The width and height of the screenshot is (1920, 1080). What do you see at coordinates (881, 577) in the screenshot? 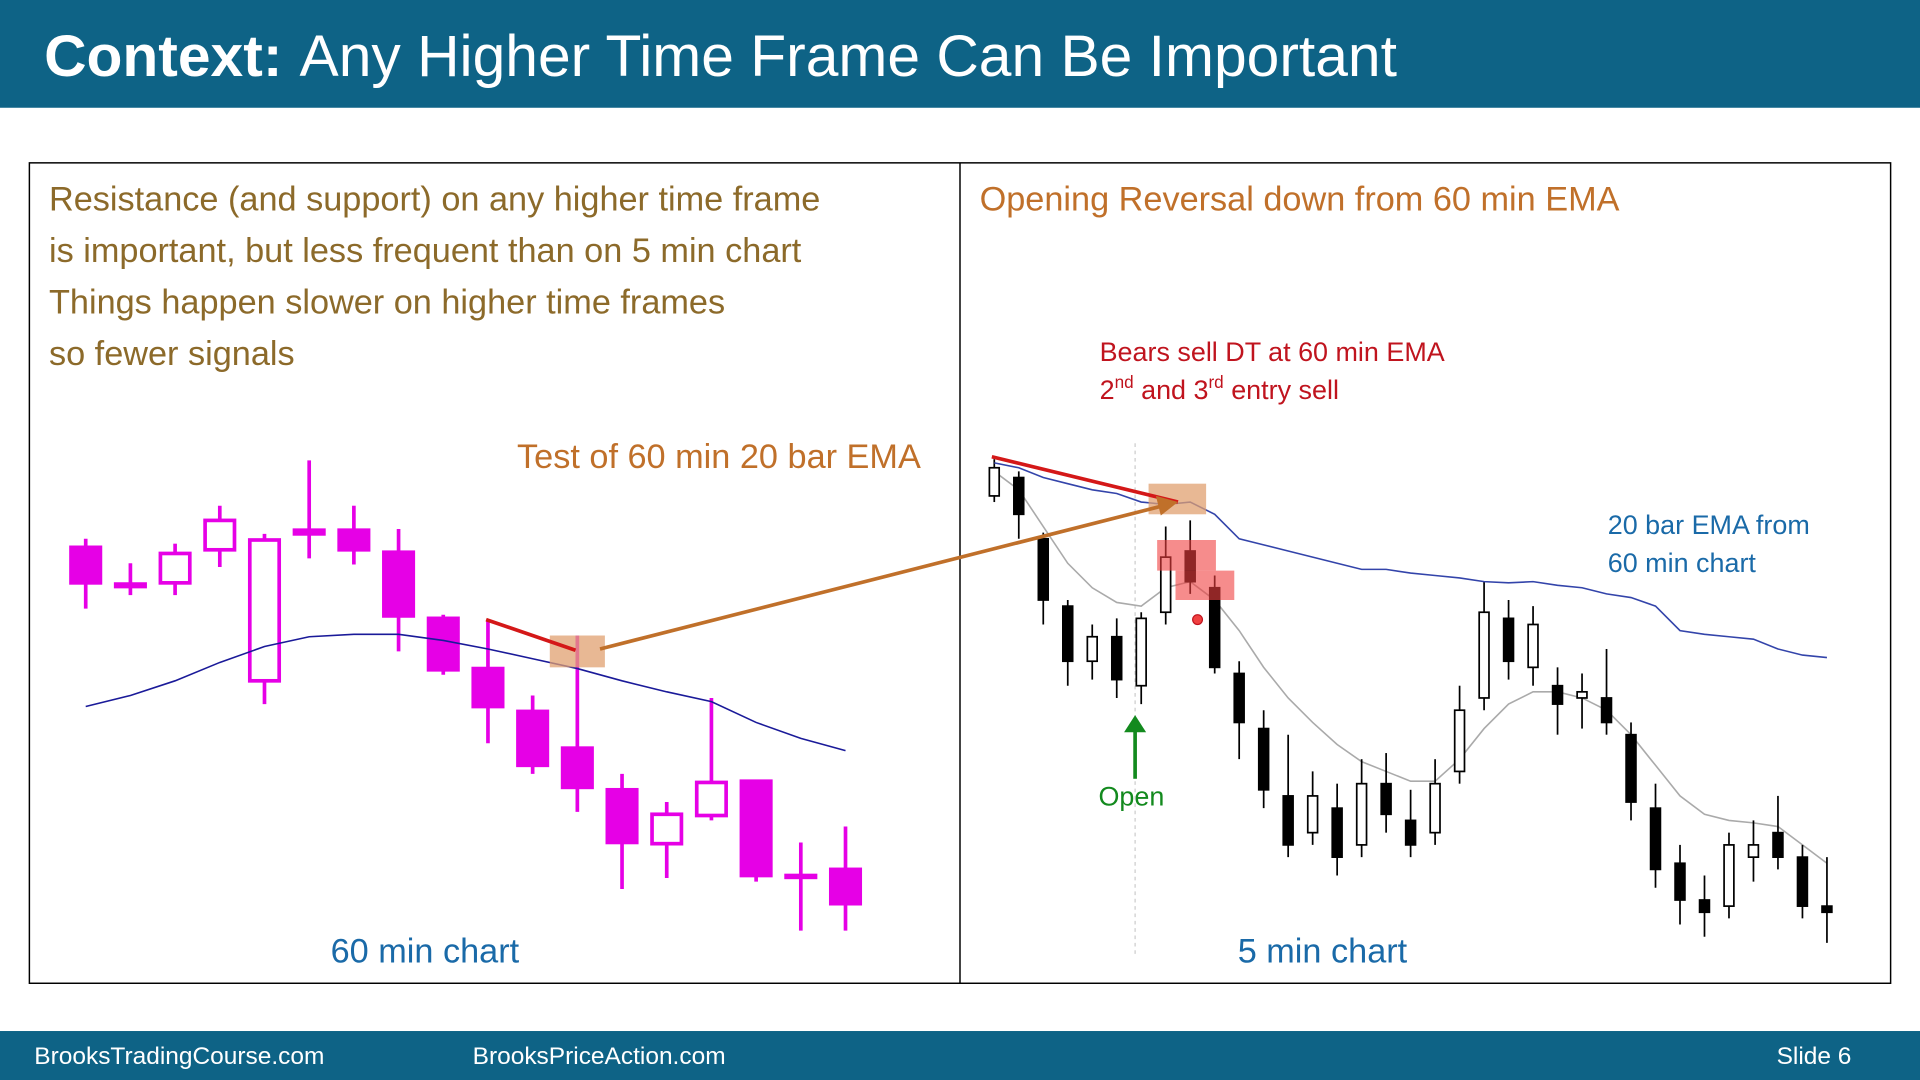
I see `link-arrow` at bounding box center [881, 577].